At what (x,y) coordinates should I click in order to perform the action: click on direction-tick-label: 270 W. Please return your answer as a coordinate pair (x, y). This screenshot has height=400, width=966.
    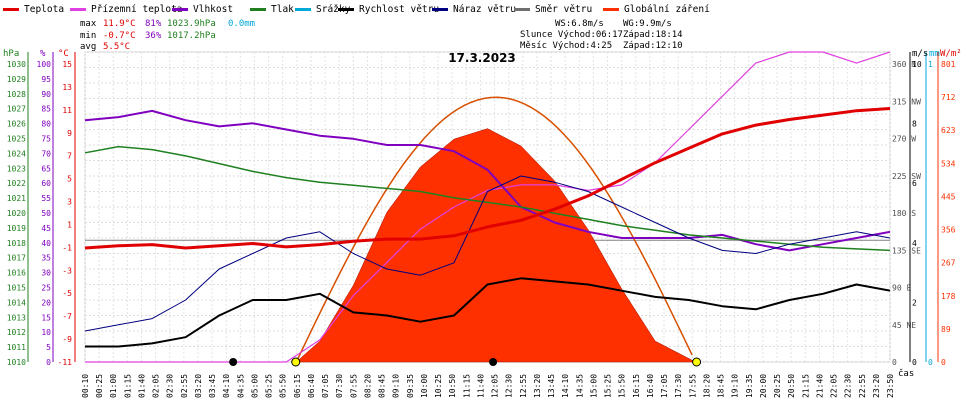
    Looking at the image, I should click on (904, 139).